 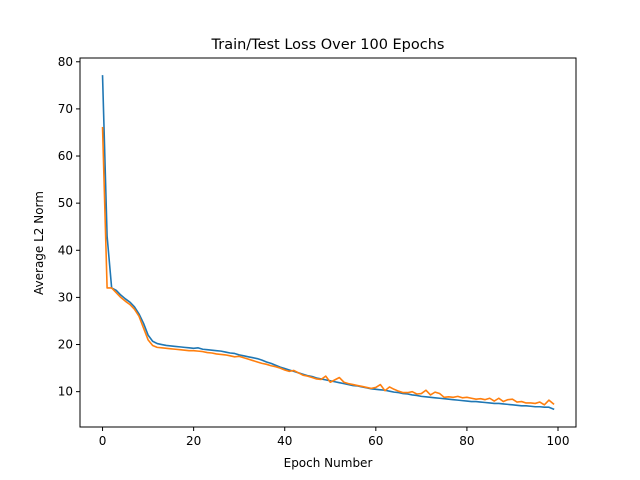 I want to click on y-tick-label: 30, so click(x=65, y=297).